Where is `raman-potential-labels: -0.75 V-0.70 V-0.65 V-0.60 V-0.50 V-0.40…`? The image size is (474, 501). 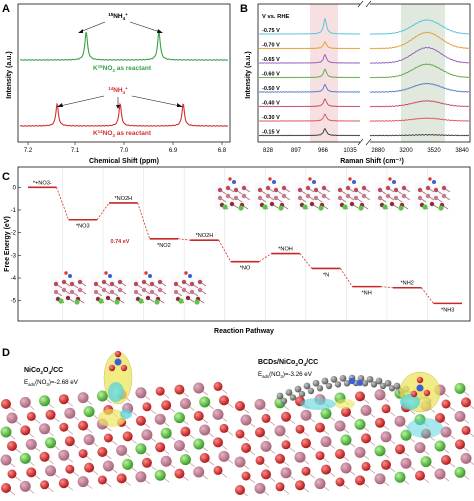 raman-potential-labels: -0.75 V-0.70 V-0.65 V-0.60 V-0.50 V-0.40… is located at coordinates (271, 82).